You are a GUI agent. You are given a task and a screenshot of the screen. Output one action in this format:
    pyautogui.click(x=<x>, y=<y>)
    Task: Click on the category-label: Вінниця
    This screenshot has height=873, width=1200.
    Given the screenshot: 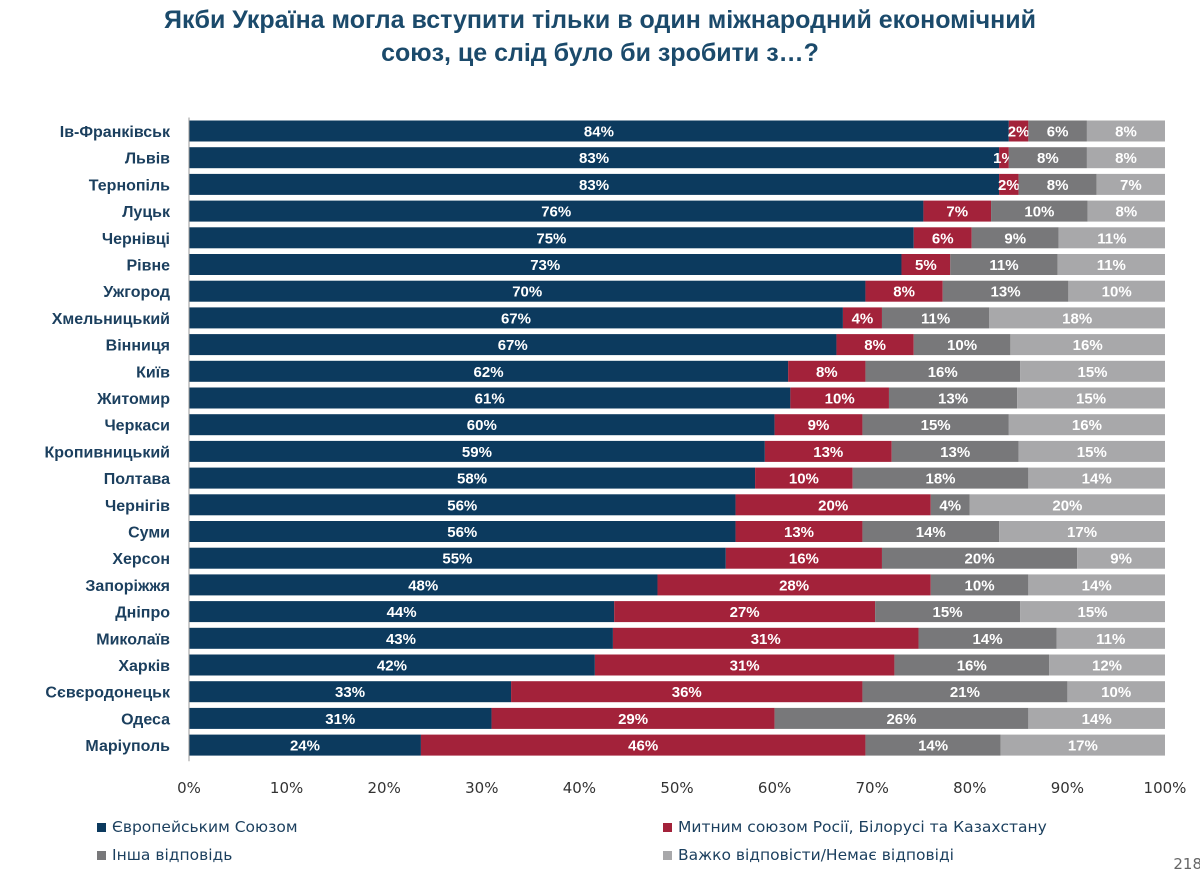 What is the action you would take?
    pyautogui.click(x=138, y=346)
    